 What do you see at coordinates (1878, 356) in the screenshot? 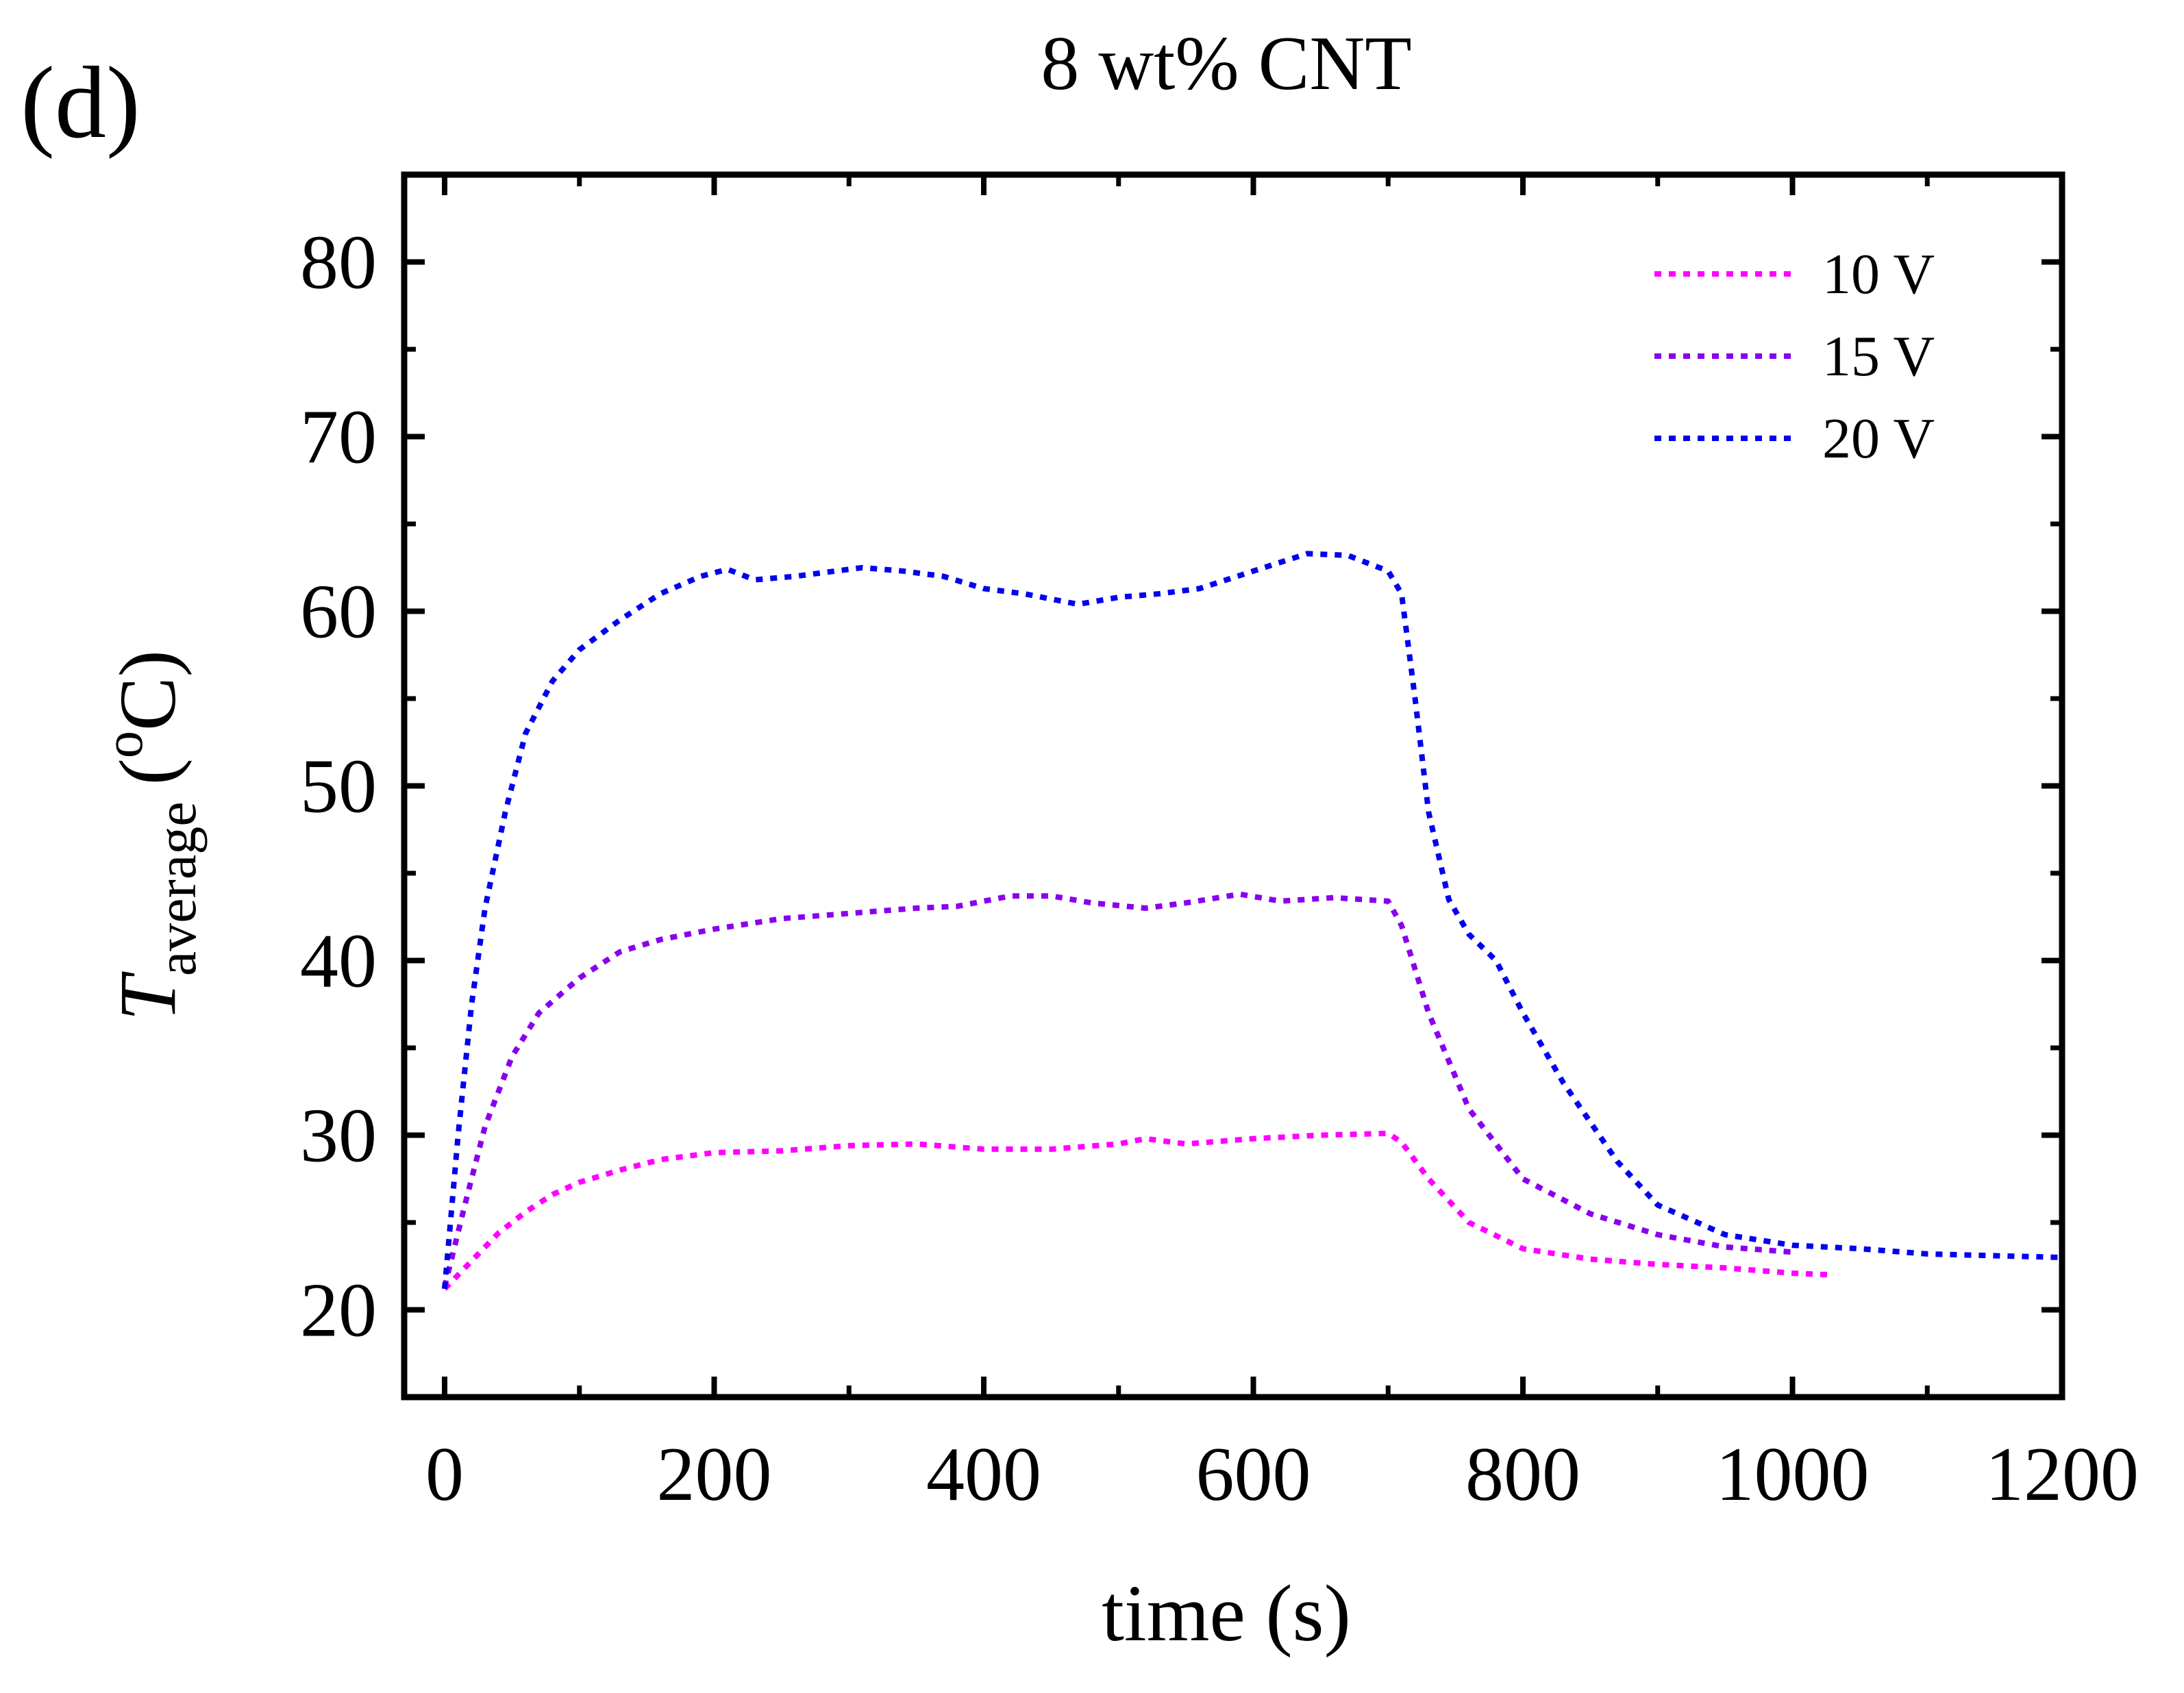
I see `legend-label-15v: 15 V` at bounding box center [1878, 356].